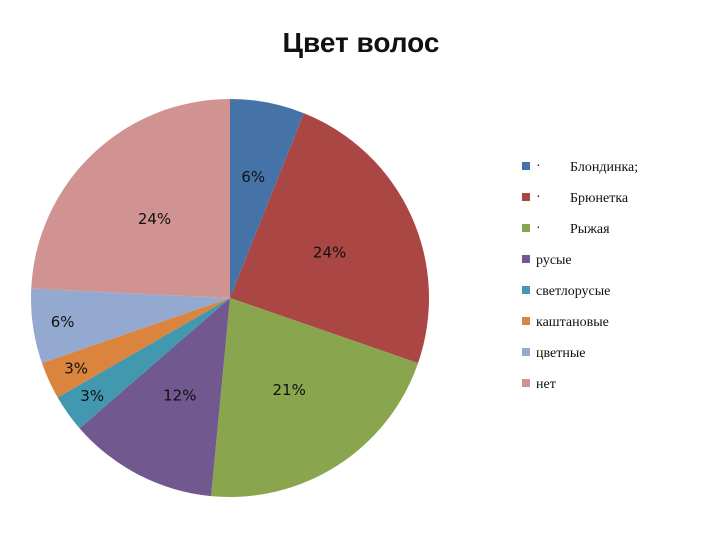 The height and width of the screenshot is (540, 720). Describe the element at coordinates (546, 384) in the screenshot. I see `legend-label-8: нет` at that location.